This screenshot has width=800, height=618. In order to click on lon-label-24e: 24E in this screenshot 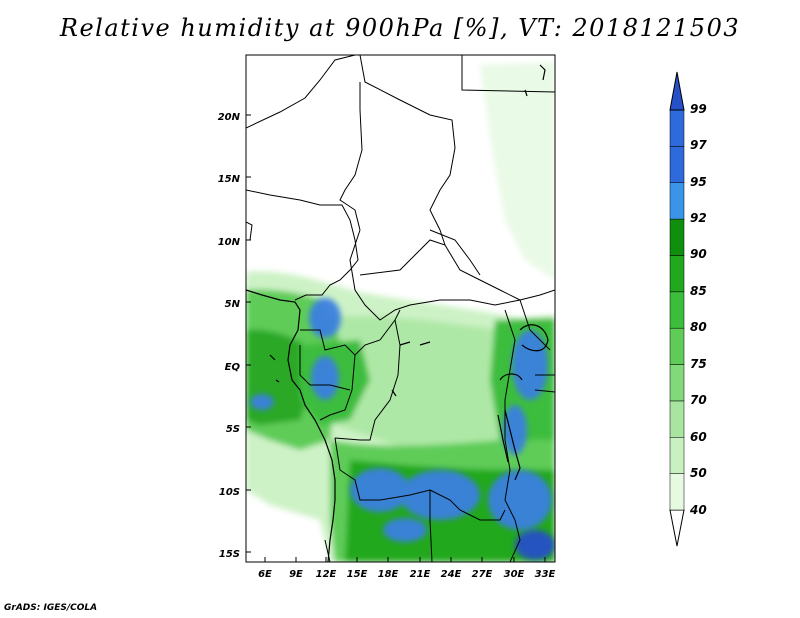, I will do `click(451, 574)`.